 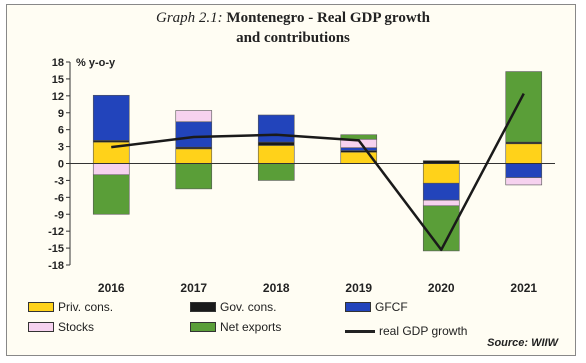 I want to click on legend-label-gov-cons: Gov. cons., so click(x=248, y=307).